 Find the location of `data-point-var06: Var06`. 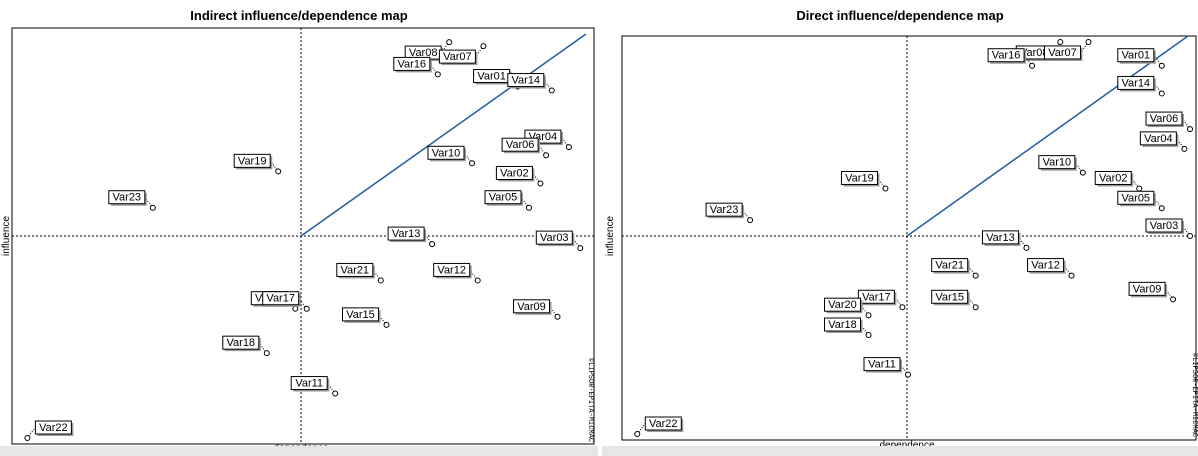

data-point-var06: Var06 is located at coordinates (1169, 122).